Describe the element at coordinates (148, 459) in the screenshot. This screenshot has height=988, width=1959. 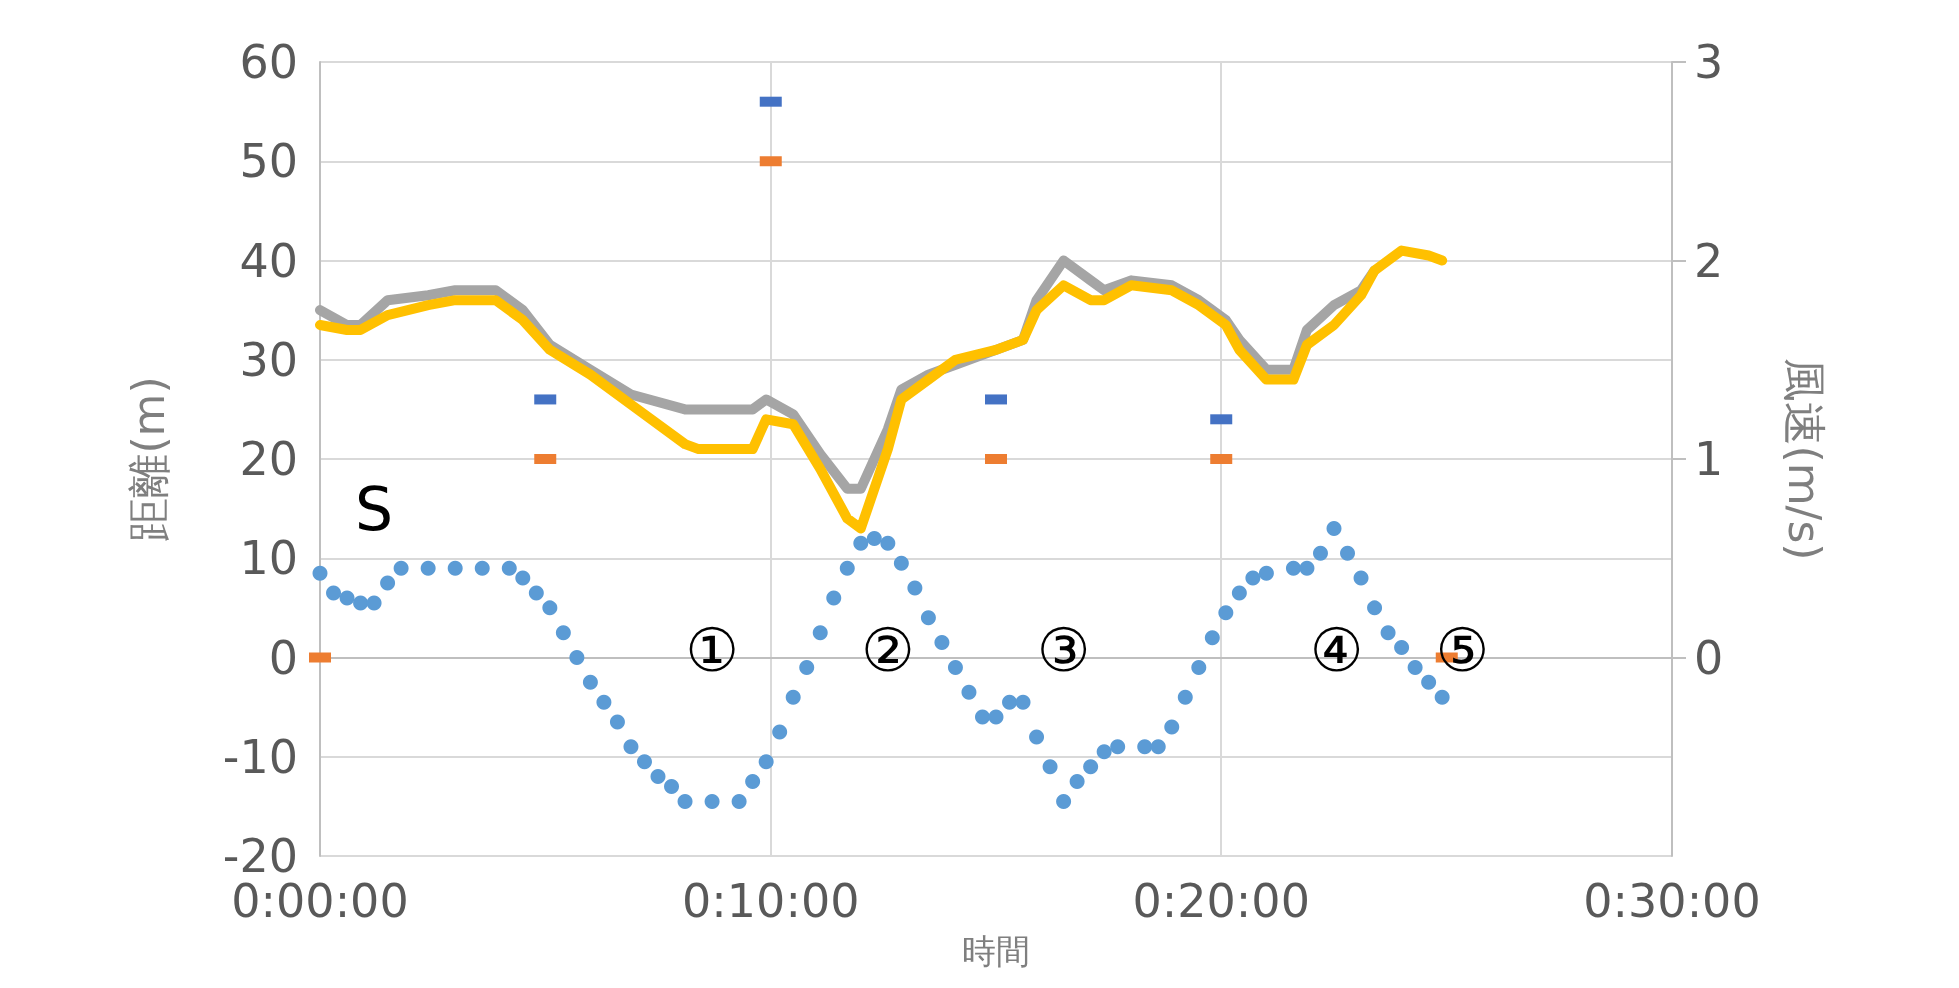
I see `y-axis-title: 距離(m)` at that location.